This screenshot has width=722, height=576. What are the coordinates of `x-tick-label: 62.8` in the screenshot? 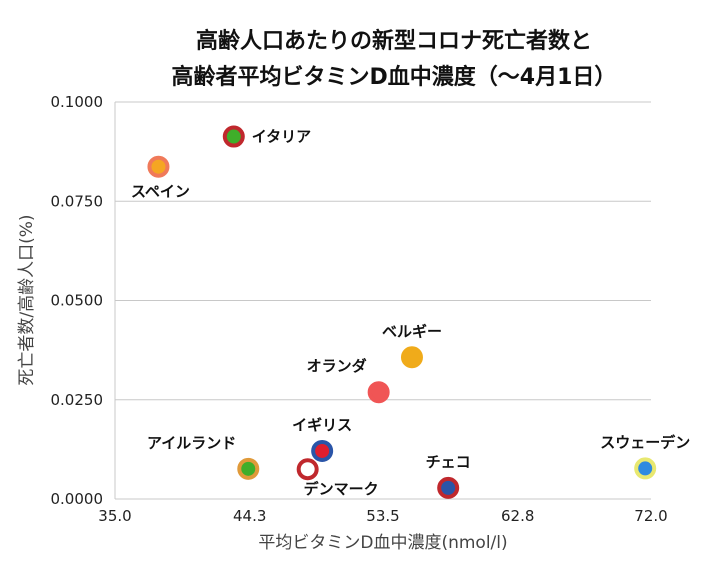 It's located at (517, 516).